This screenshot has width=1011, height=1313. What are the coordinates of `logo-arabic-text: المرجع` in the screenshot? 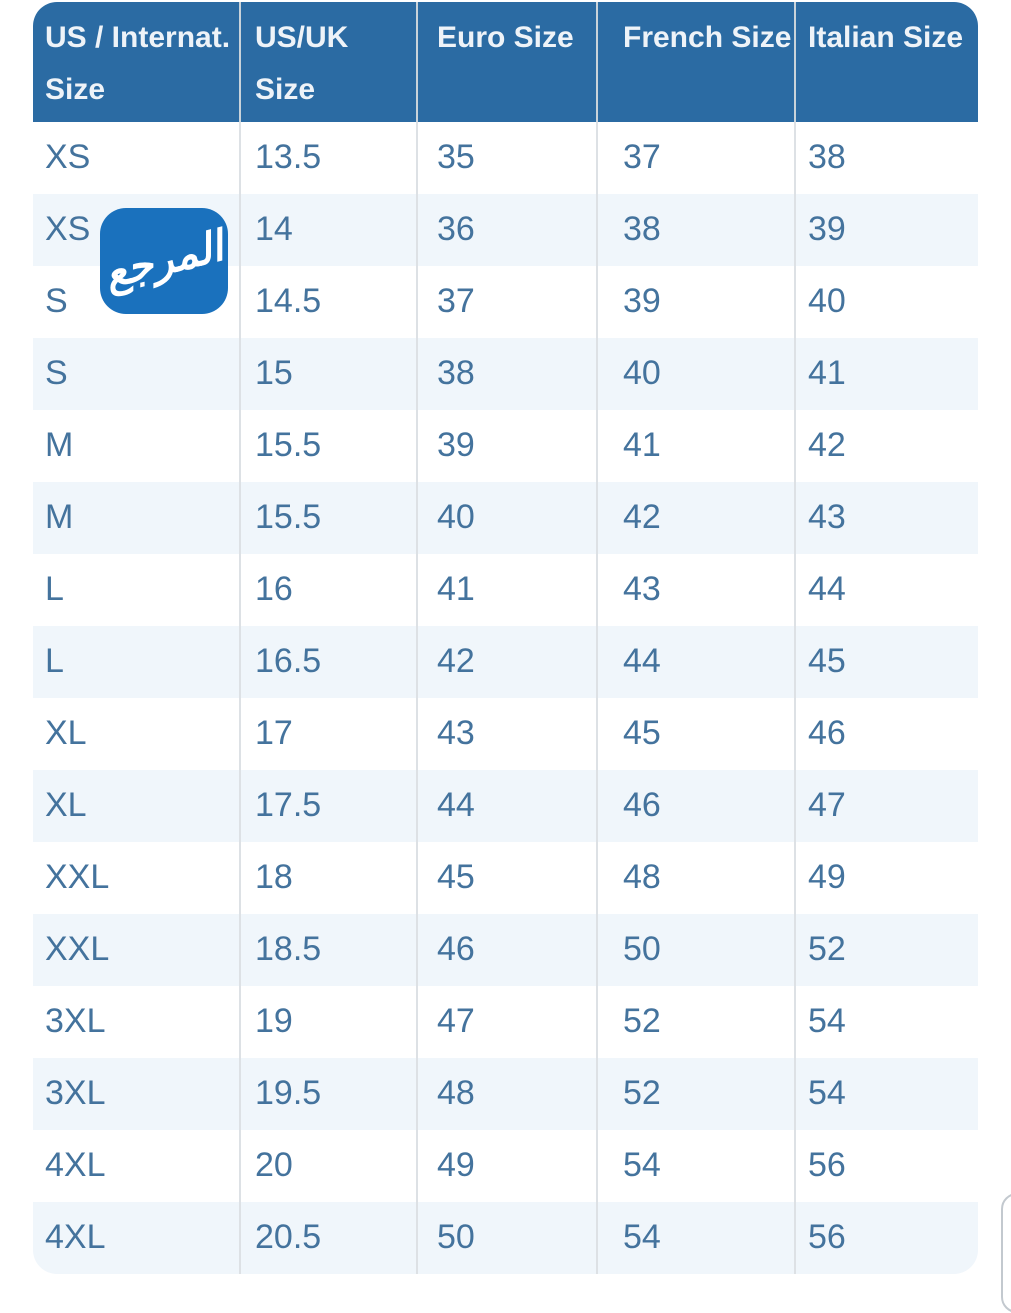 It's located at (164, 259).